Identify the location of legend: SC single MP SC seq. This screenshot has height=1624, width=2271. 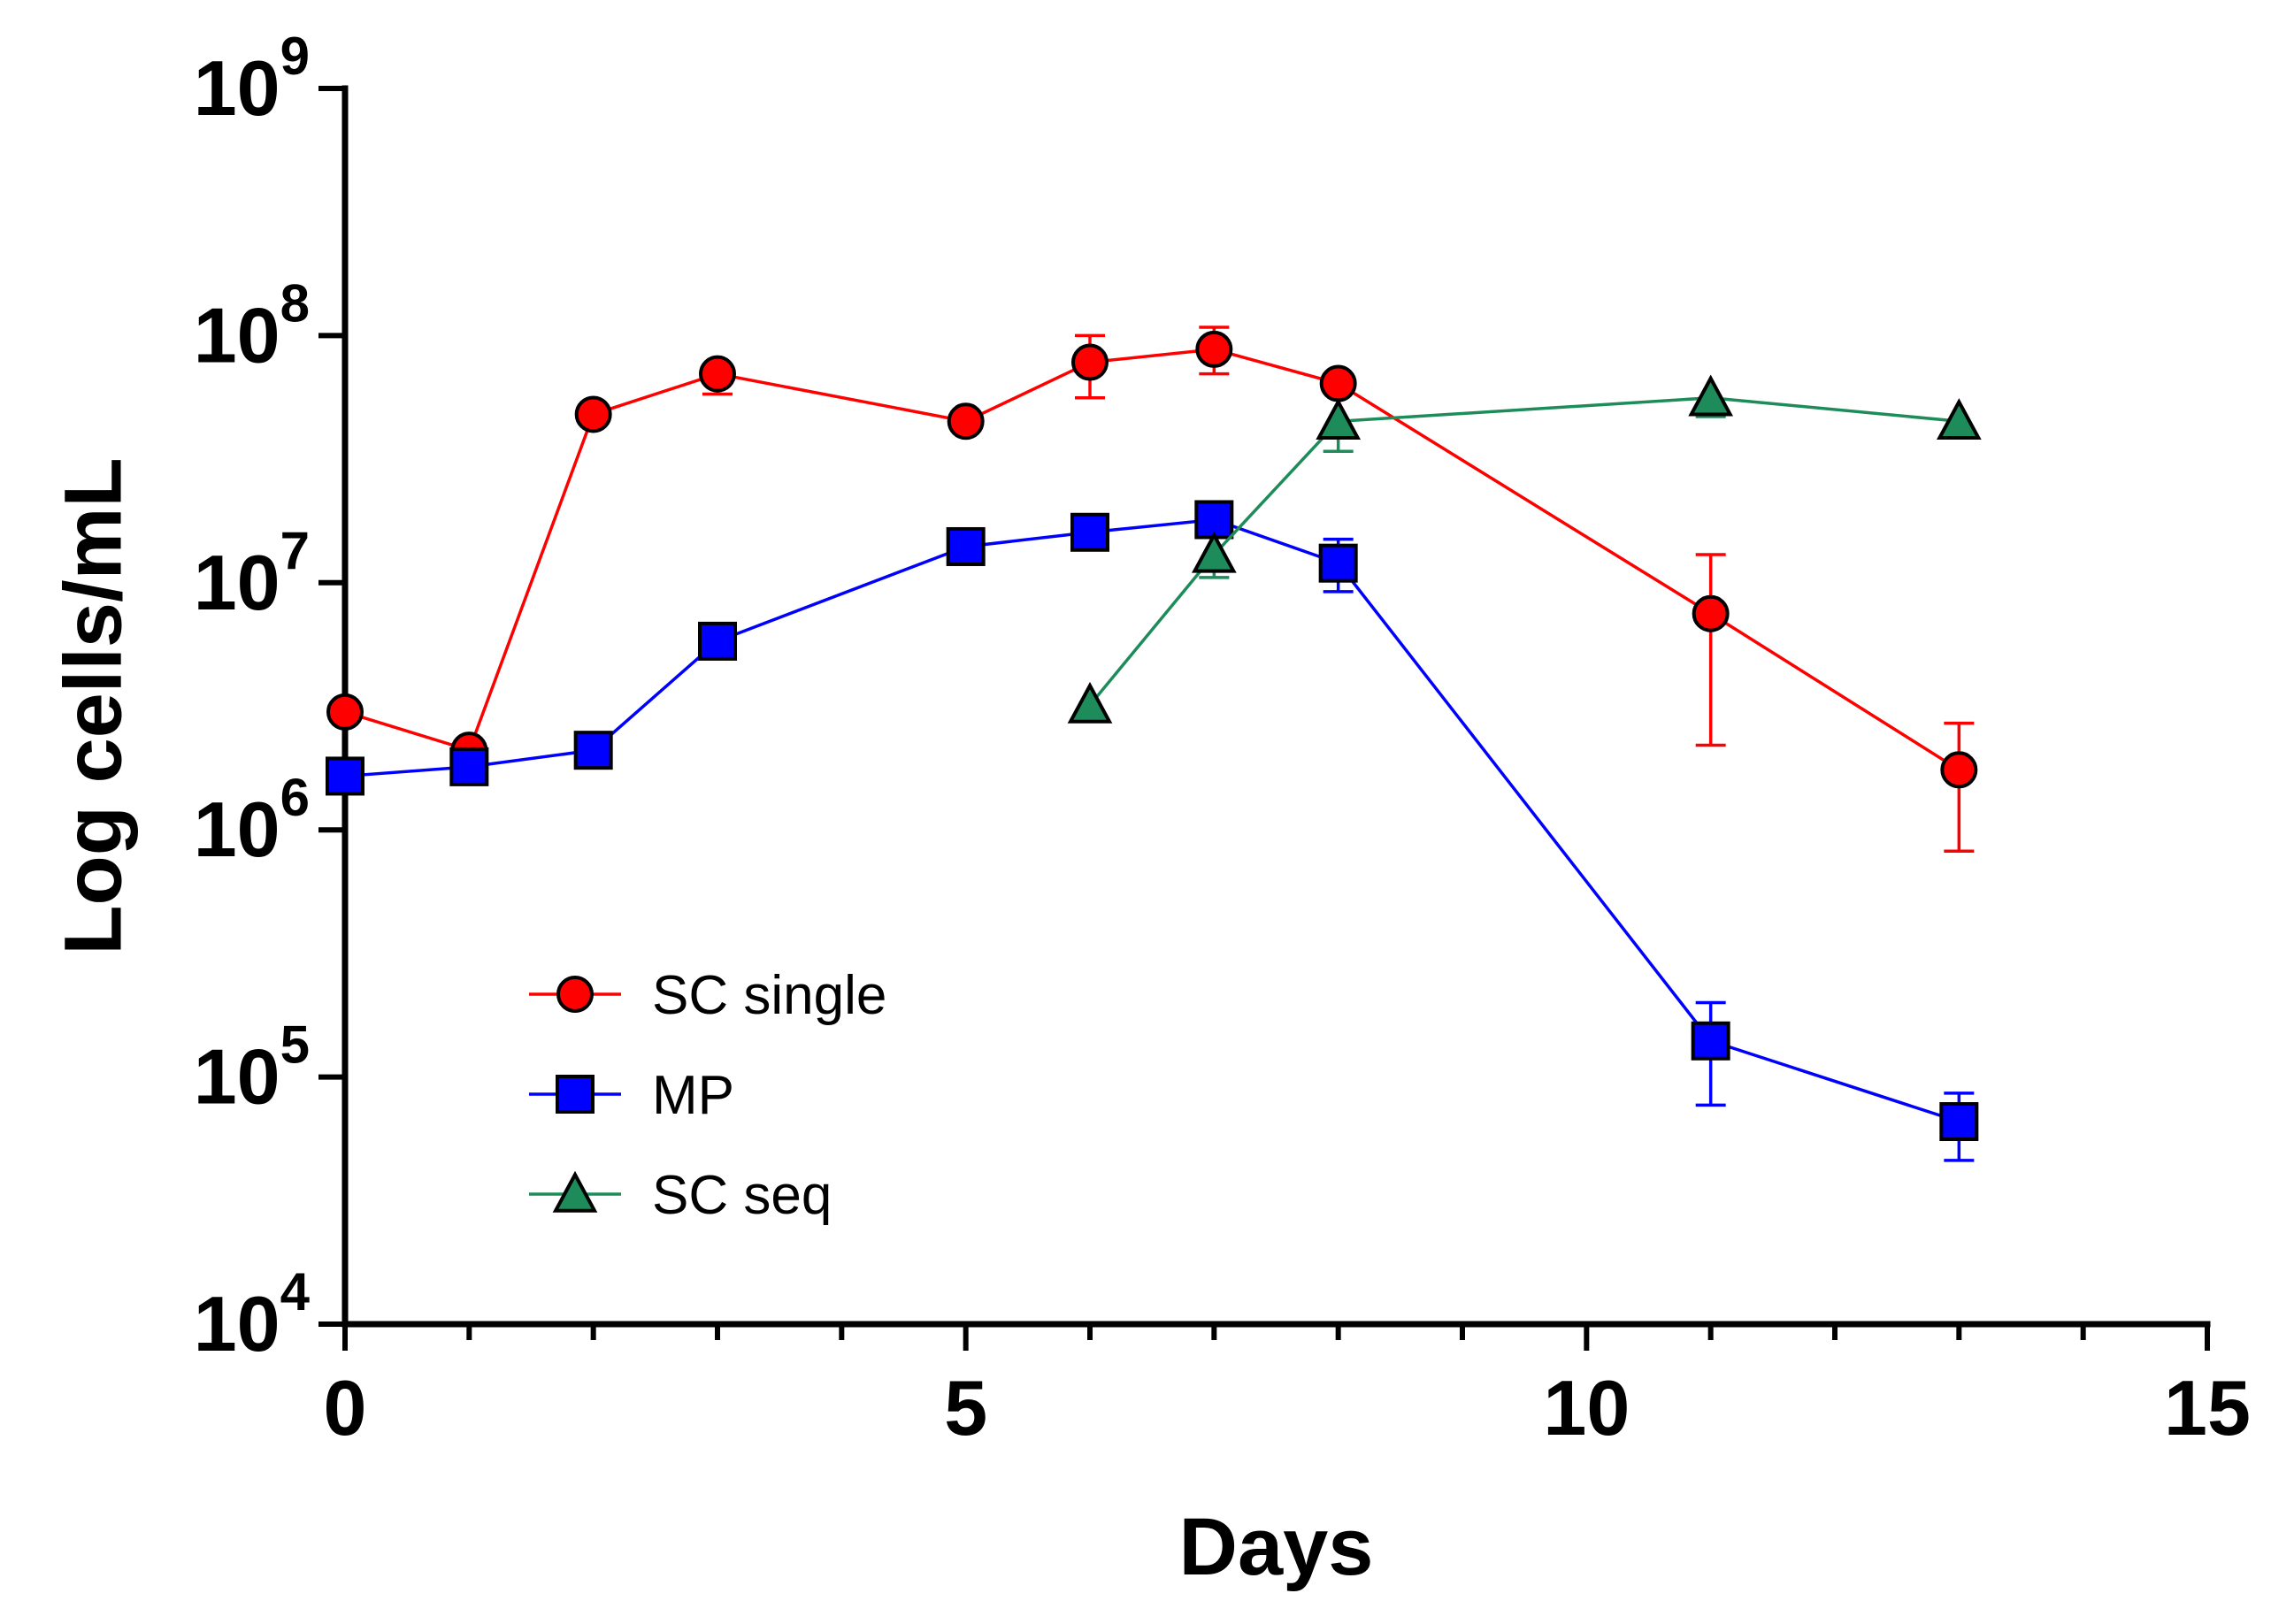
(707, 1095).